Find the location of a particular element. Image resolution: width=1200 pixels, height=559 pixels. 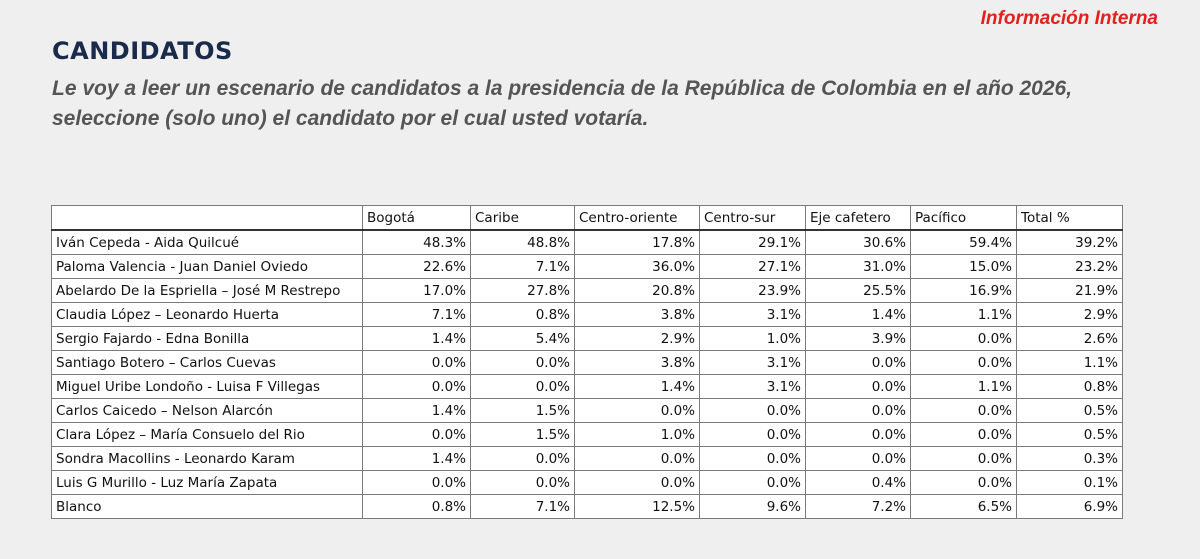

percentage-cell: 0.4% is located at coordinates (858, 482).